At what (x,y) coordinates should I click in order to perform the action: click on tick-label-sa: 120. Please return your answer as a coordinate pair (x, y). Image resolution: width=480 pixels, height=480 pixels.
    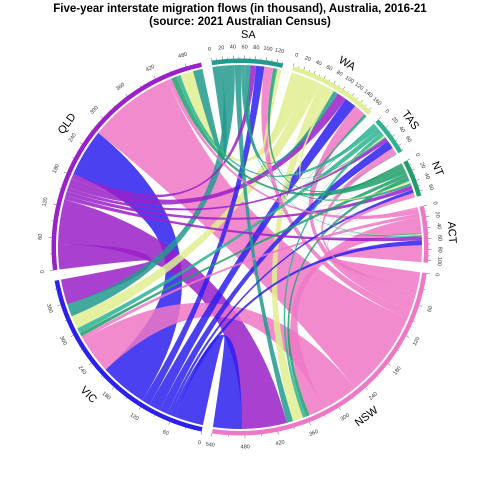
    Looking at the image, I should click on (279, 52).